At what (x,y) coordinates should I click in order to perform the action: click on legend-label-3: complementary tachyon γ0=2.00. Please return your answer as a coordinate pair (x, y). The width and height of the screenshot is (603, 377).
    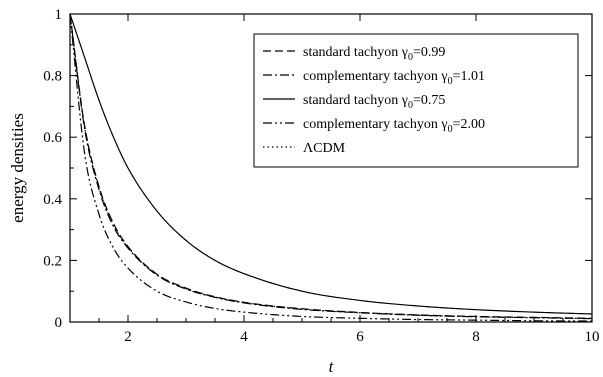
    Looking at the image, I should click on (394, 126).